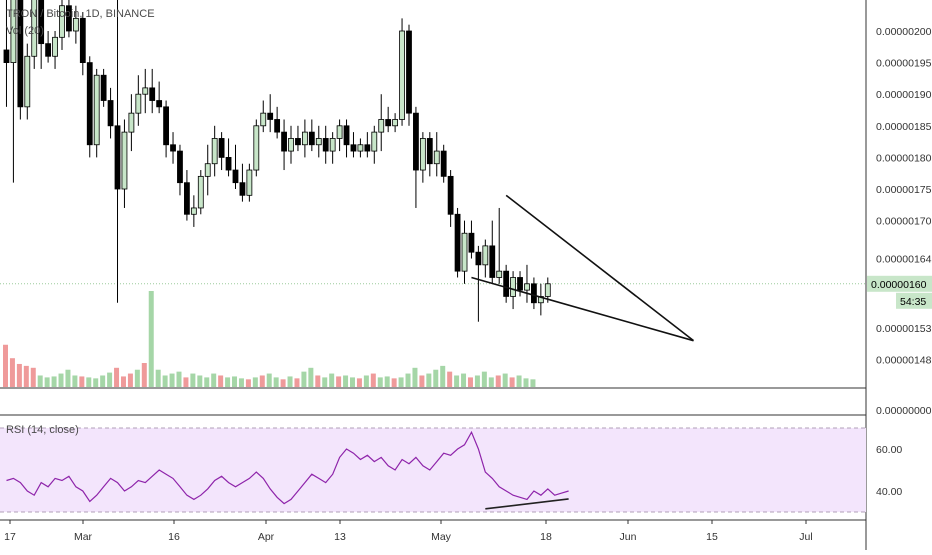  What do you see at coordinates (889, 450) in the screenshot?
I see `rsi-tick-label: 60.00` at bounding box center [889, 450].